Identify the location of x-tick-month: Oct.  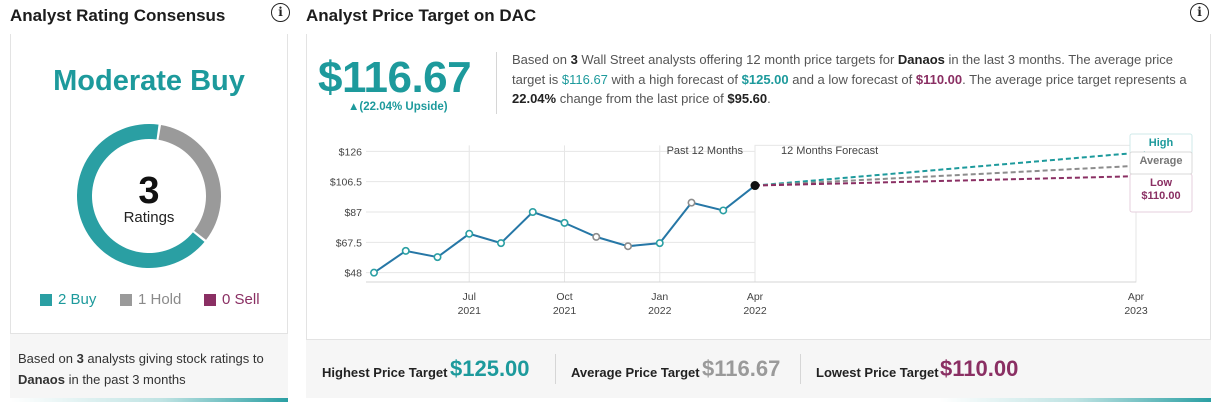
(564, 297).